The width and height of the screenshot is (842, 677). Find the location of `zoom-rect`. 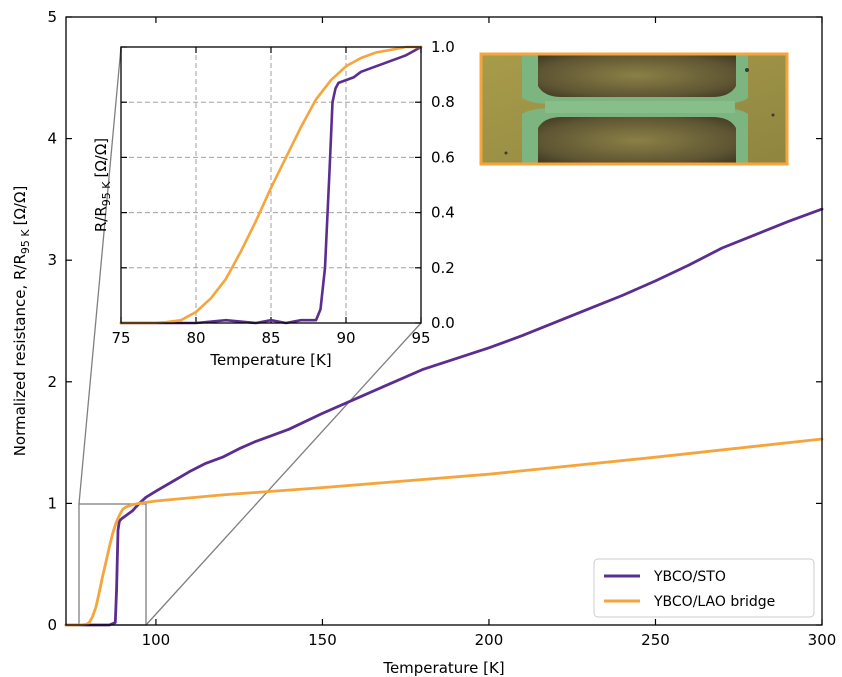

zoom-rect is located at coordinates (112, 564).